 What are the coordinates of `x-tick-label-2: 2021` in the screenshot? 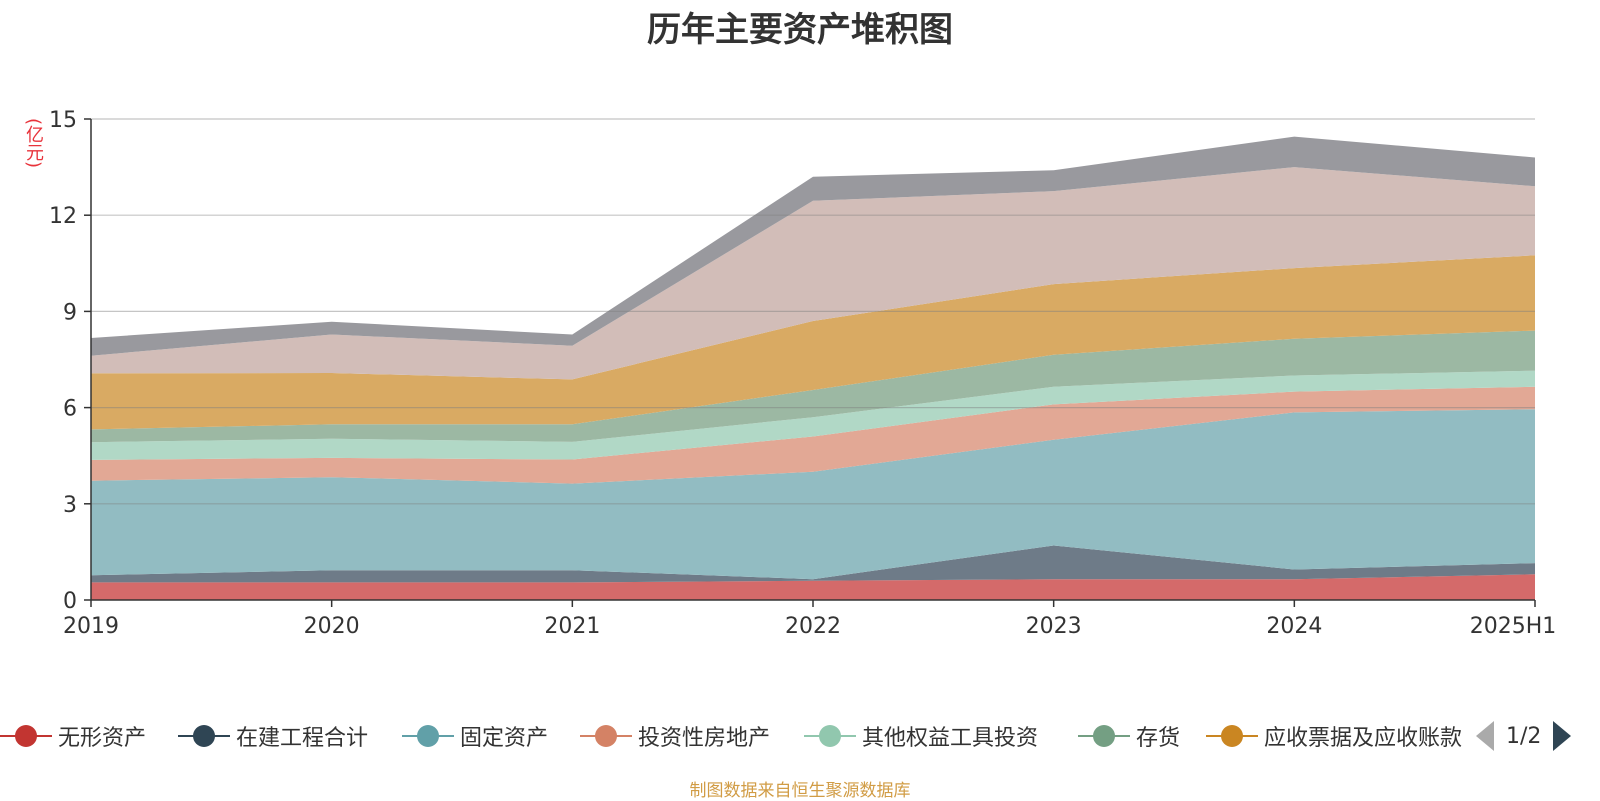 It's located at (572, 626).